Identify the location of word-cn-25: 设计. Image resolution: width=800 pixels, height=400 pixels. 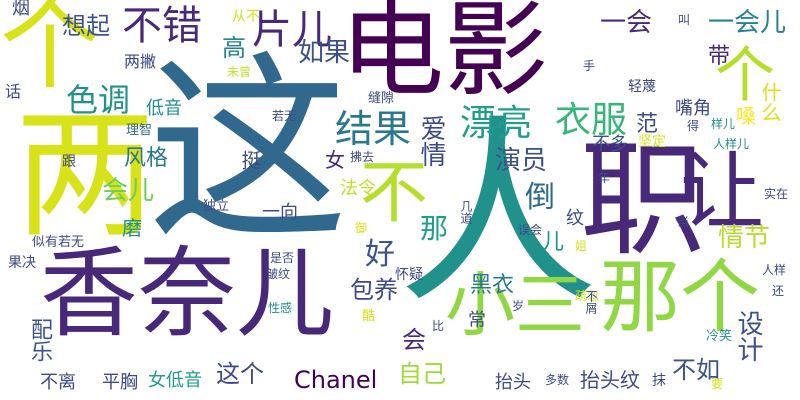
(748, 336).